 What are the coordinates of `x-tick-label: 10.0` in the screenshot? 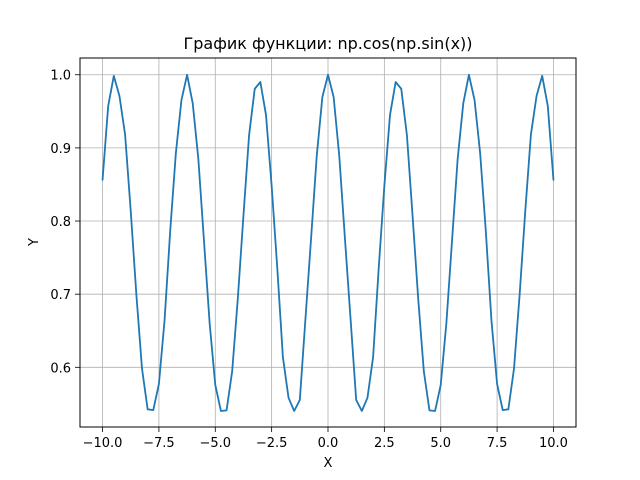 It's located at (553, 443).